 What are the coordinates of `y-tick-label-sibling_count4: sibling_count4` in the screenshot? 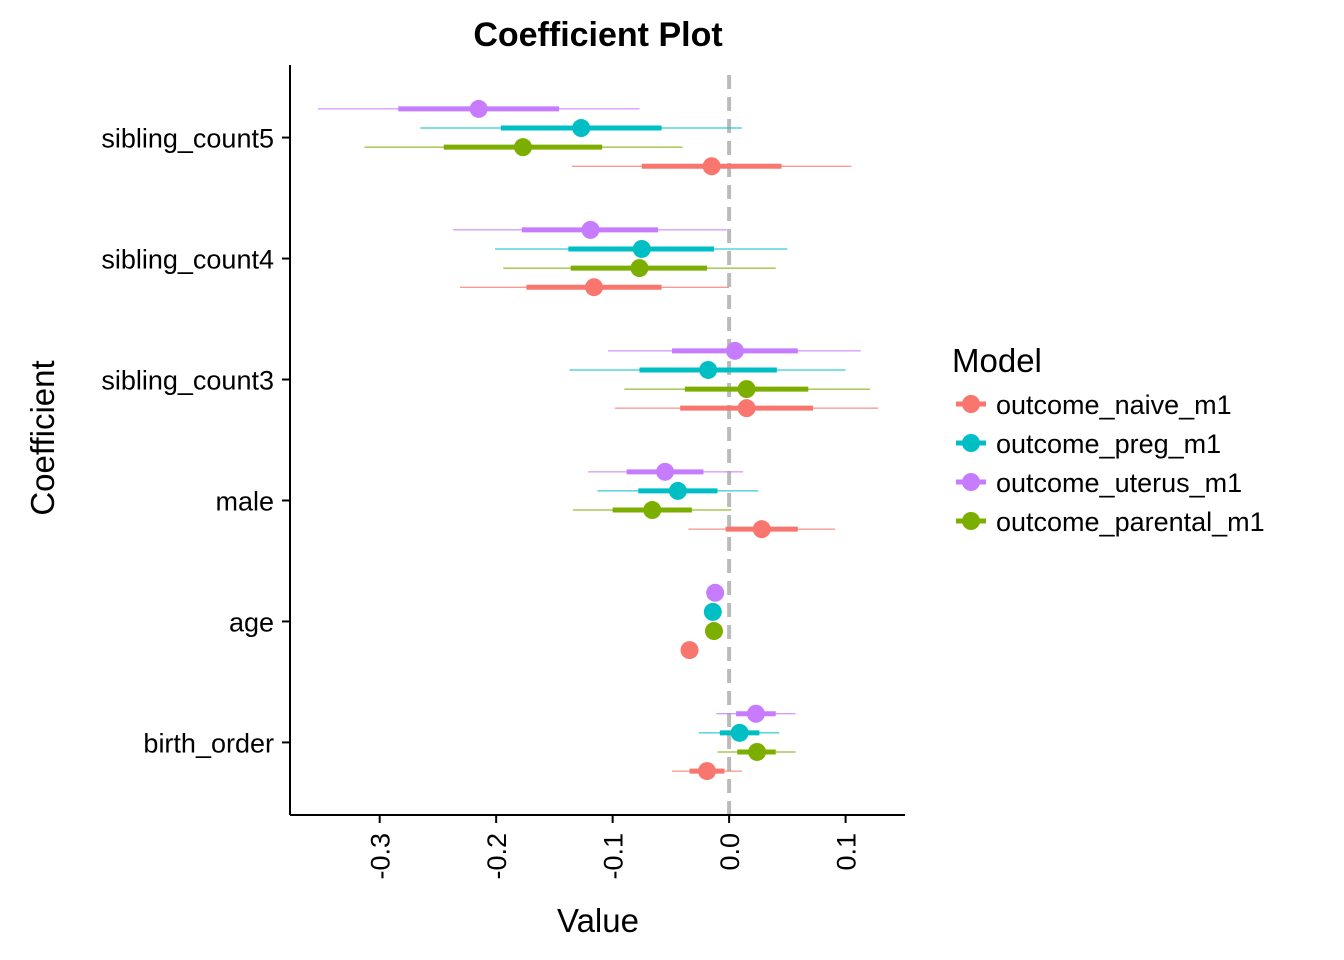 It's located at (187, 260).